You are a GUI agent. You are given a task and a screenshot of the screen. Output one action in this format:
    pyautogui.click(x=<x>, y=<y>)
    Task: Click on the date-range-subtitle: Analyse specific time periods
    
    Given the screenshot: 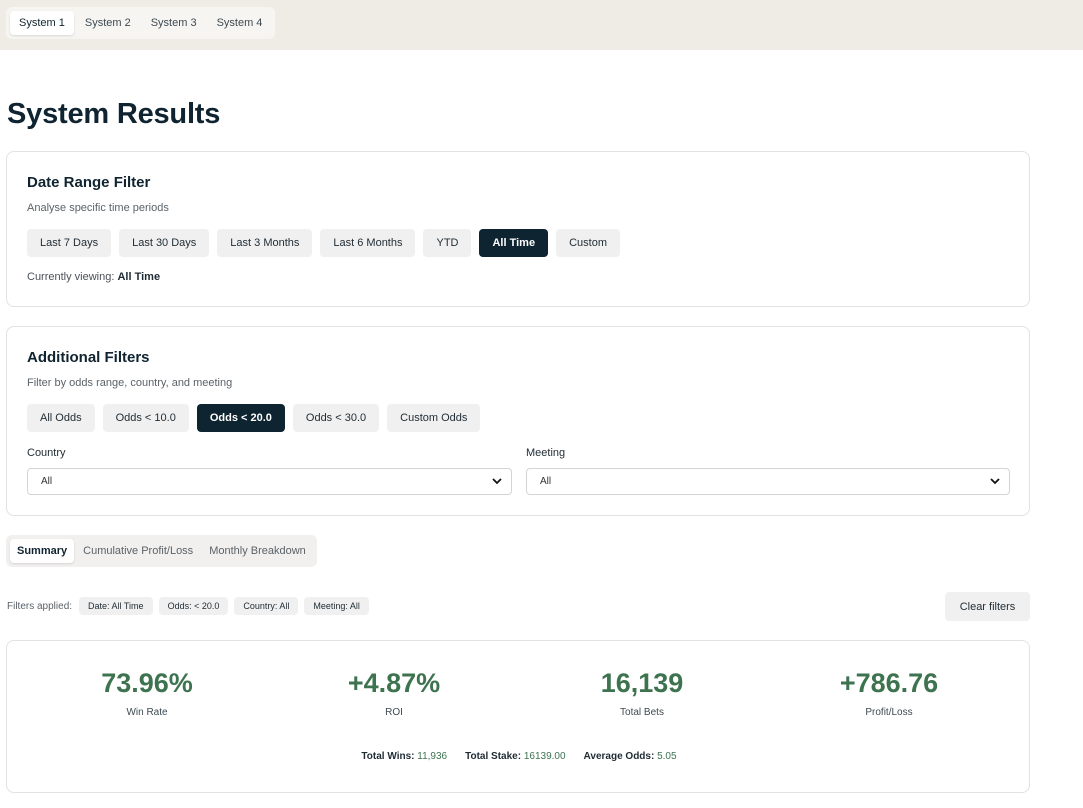 What is the action you would take?
    pyautogui.click(x=98, y=208)
    